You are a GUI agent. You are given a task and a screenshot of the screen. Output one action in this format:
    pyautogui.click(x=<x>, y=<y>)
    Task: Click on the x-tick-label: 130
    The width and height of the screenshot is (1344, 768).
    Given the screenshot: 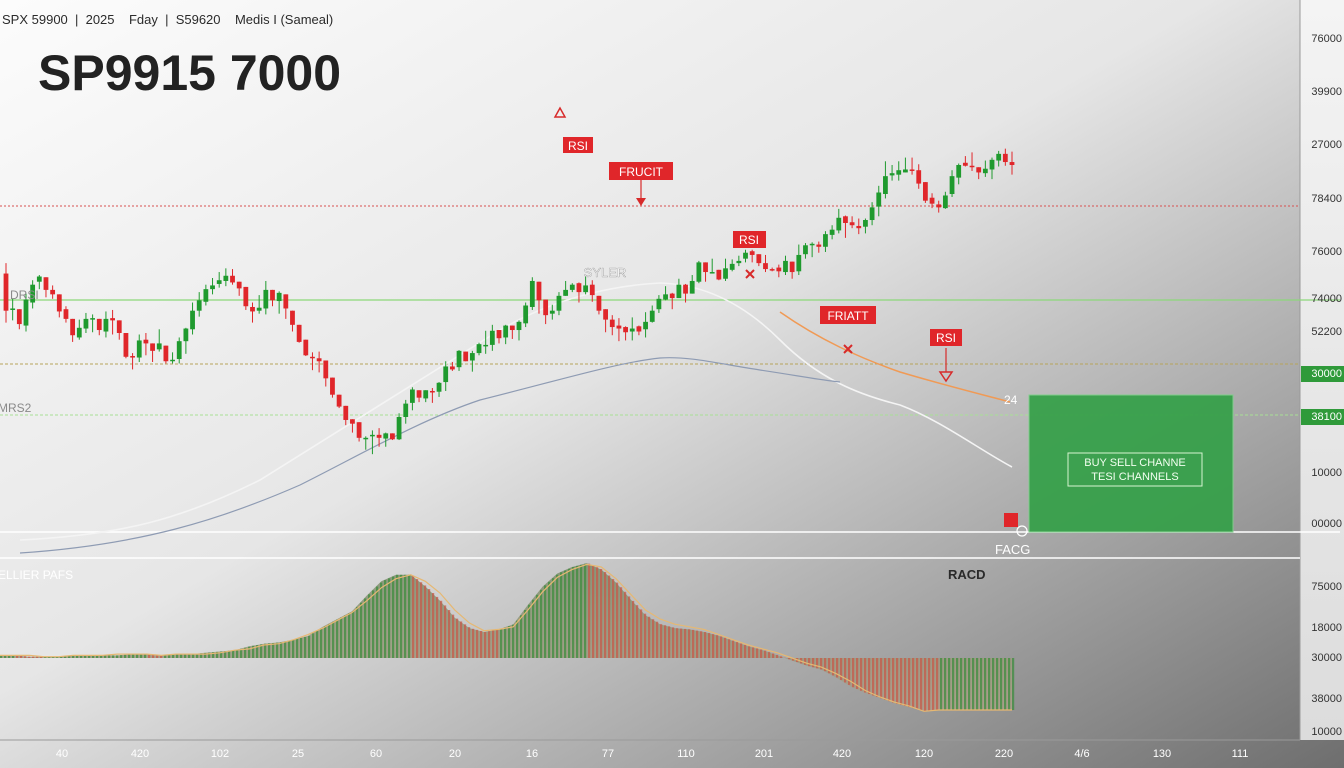 What is the action you would take?
    pyautogui.click(x=1162, y=754)
    